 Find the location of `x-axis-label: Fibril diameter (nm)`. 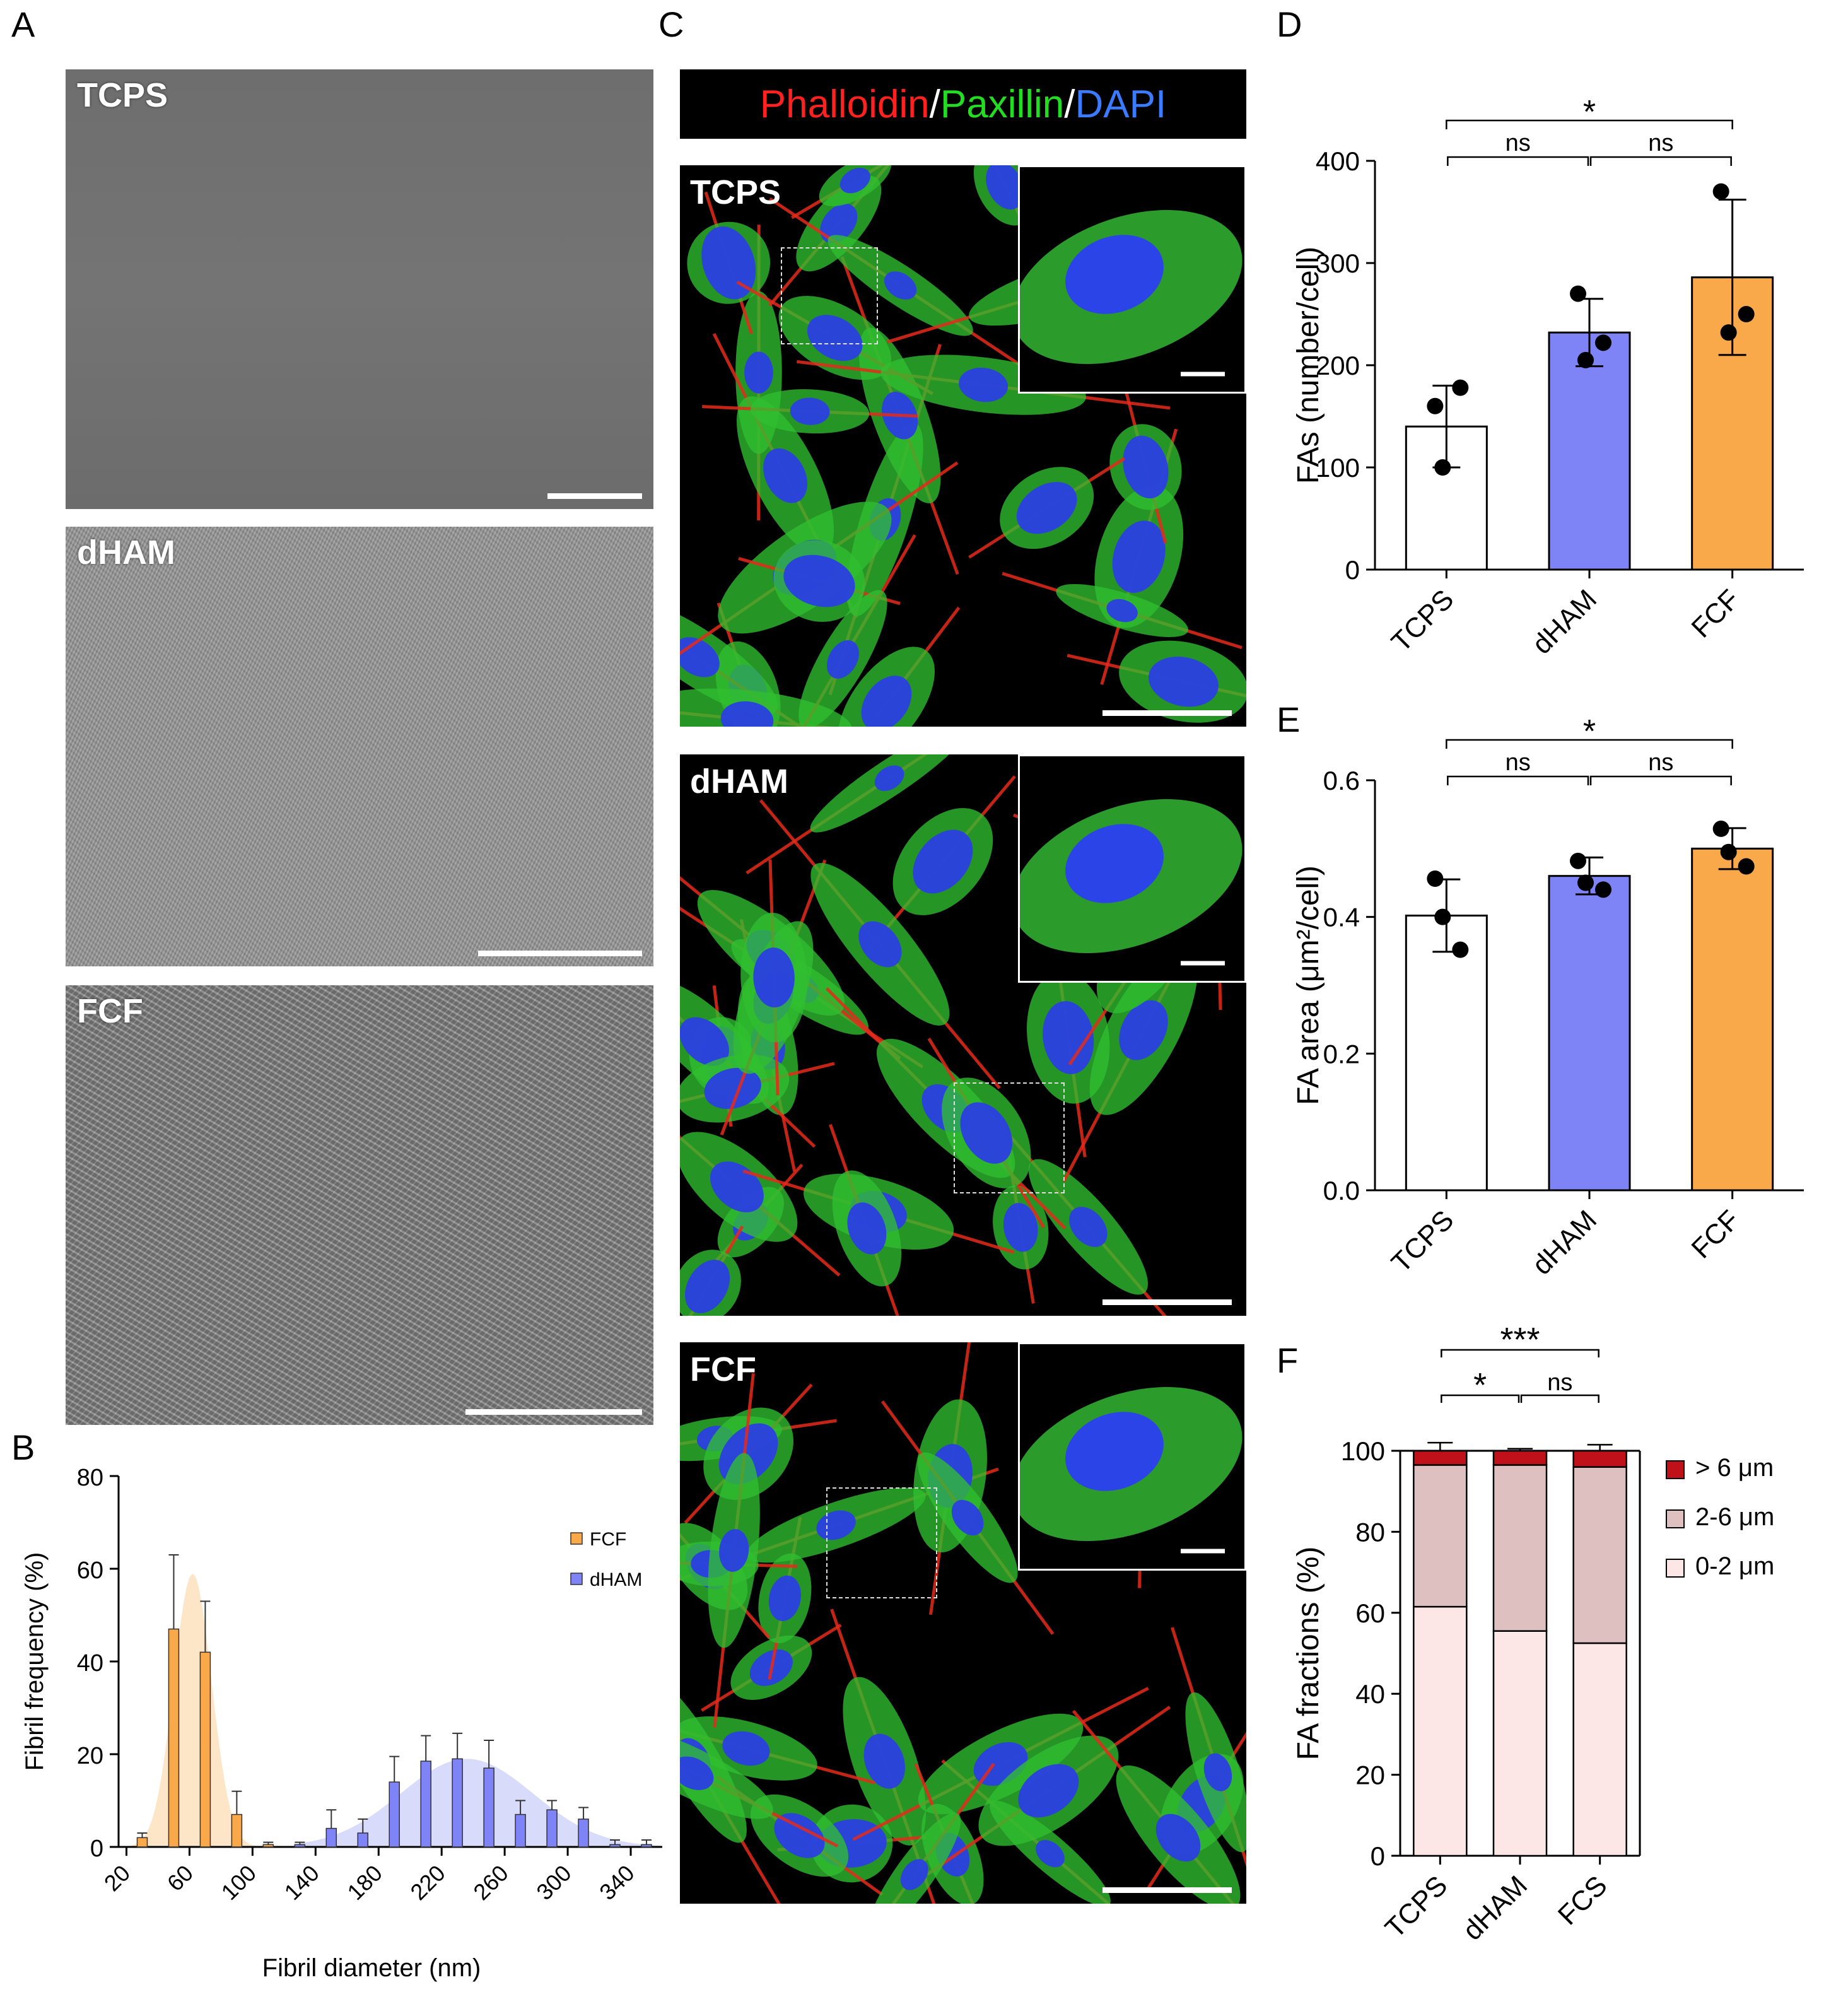

x-axis-label: Fibril diameter (nm) is located at coordinates (371, 1968).